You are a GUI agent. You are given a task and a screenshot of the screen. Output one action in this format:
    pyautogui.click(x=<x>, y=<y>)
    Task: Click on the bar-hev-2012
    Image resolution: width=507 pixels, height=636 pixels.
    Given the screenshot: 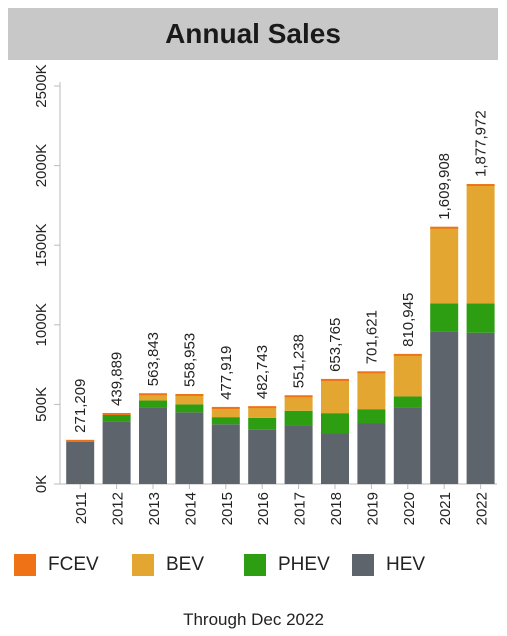 What is the action you would take?
    pyautogui.click(x=116, y=452)
    